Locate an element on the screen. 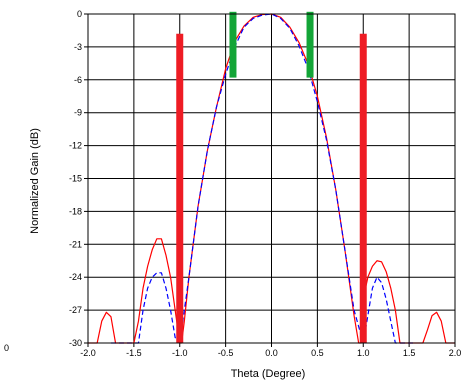  x-tick-labels: -2.0 -1.5 -1.0 -0.5 0.0 0.5 1.0 1.5 2.0 is located at coordinates (270, 353).